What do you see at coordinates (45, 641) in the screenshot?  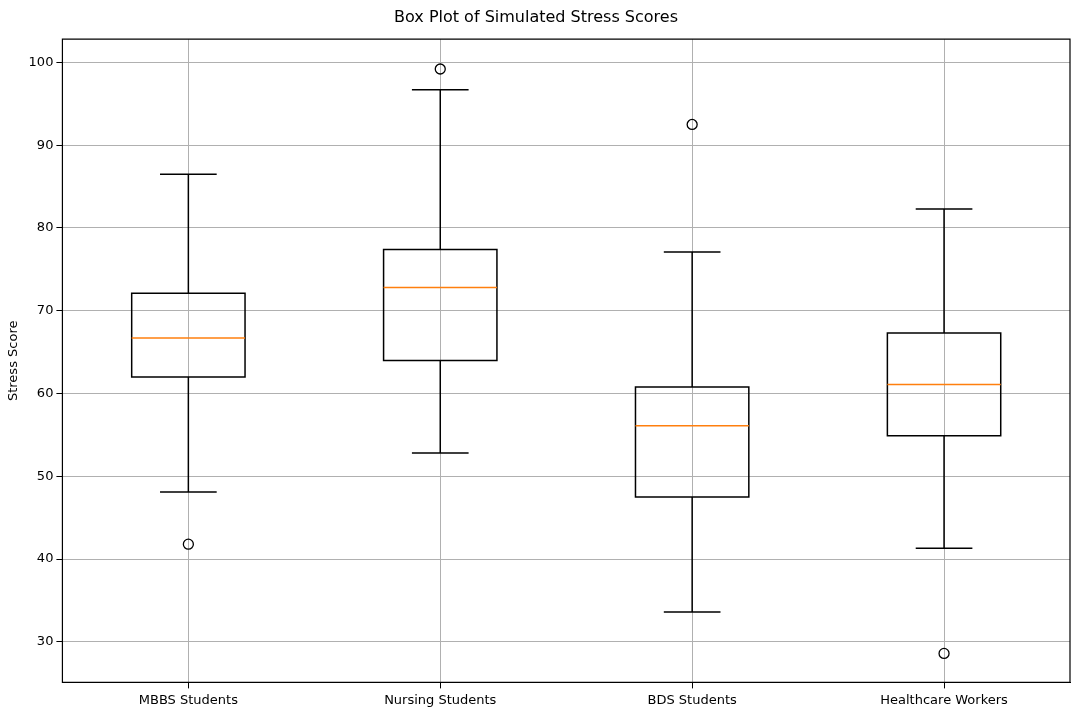 I see `y-tick-label: 30` at bounding box center [45, 641].